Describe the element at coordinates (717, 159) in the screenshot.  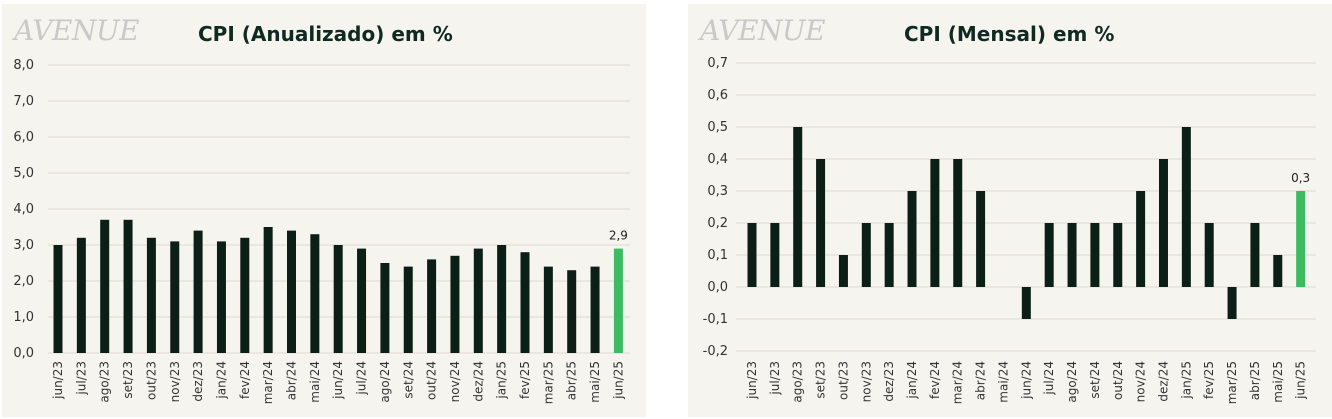
I see `y-tick-label: 0,4` at that location.